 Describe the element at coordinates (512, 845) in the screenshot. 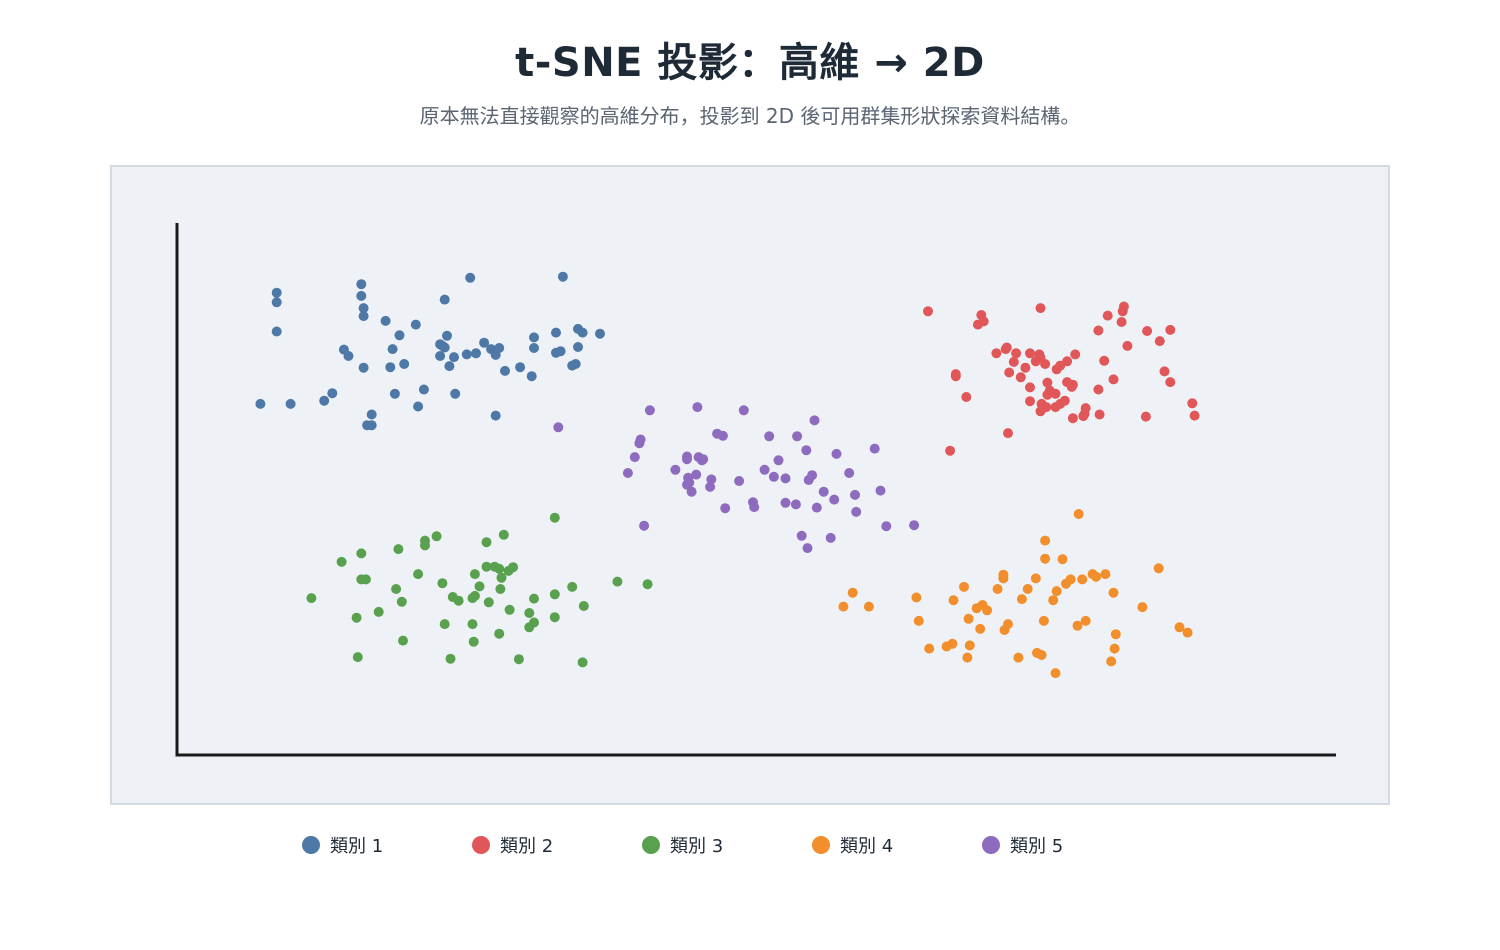

I see `legend-item-2: 類別 2` at that location.